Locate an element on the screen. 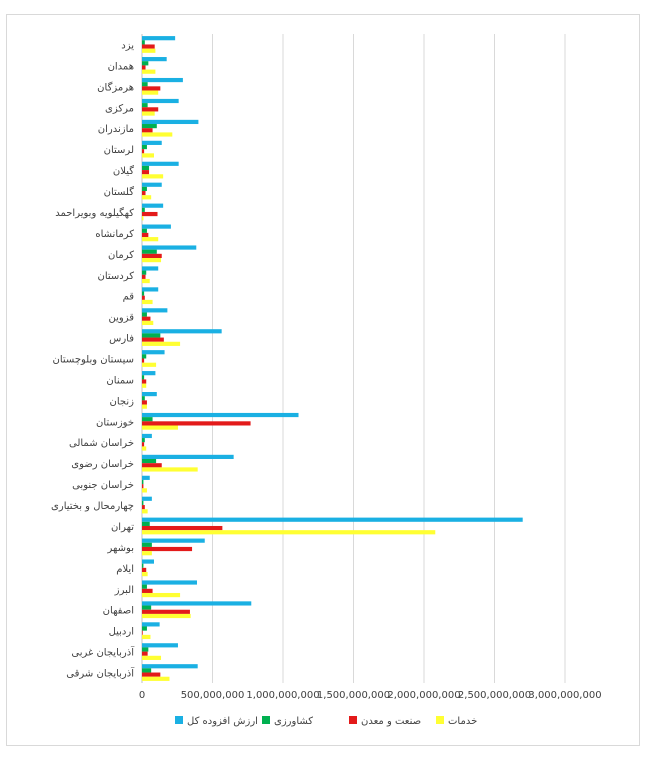  legend-label: خدمات is located at coordinates (462, 721).